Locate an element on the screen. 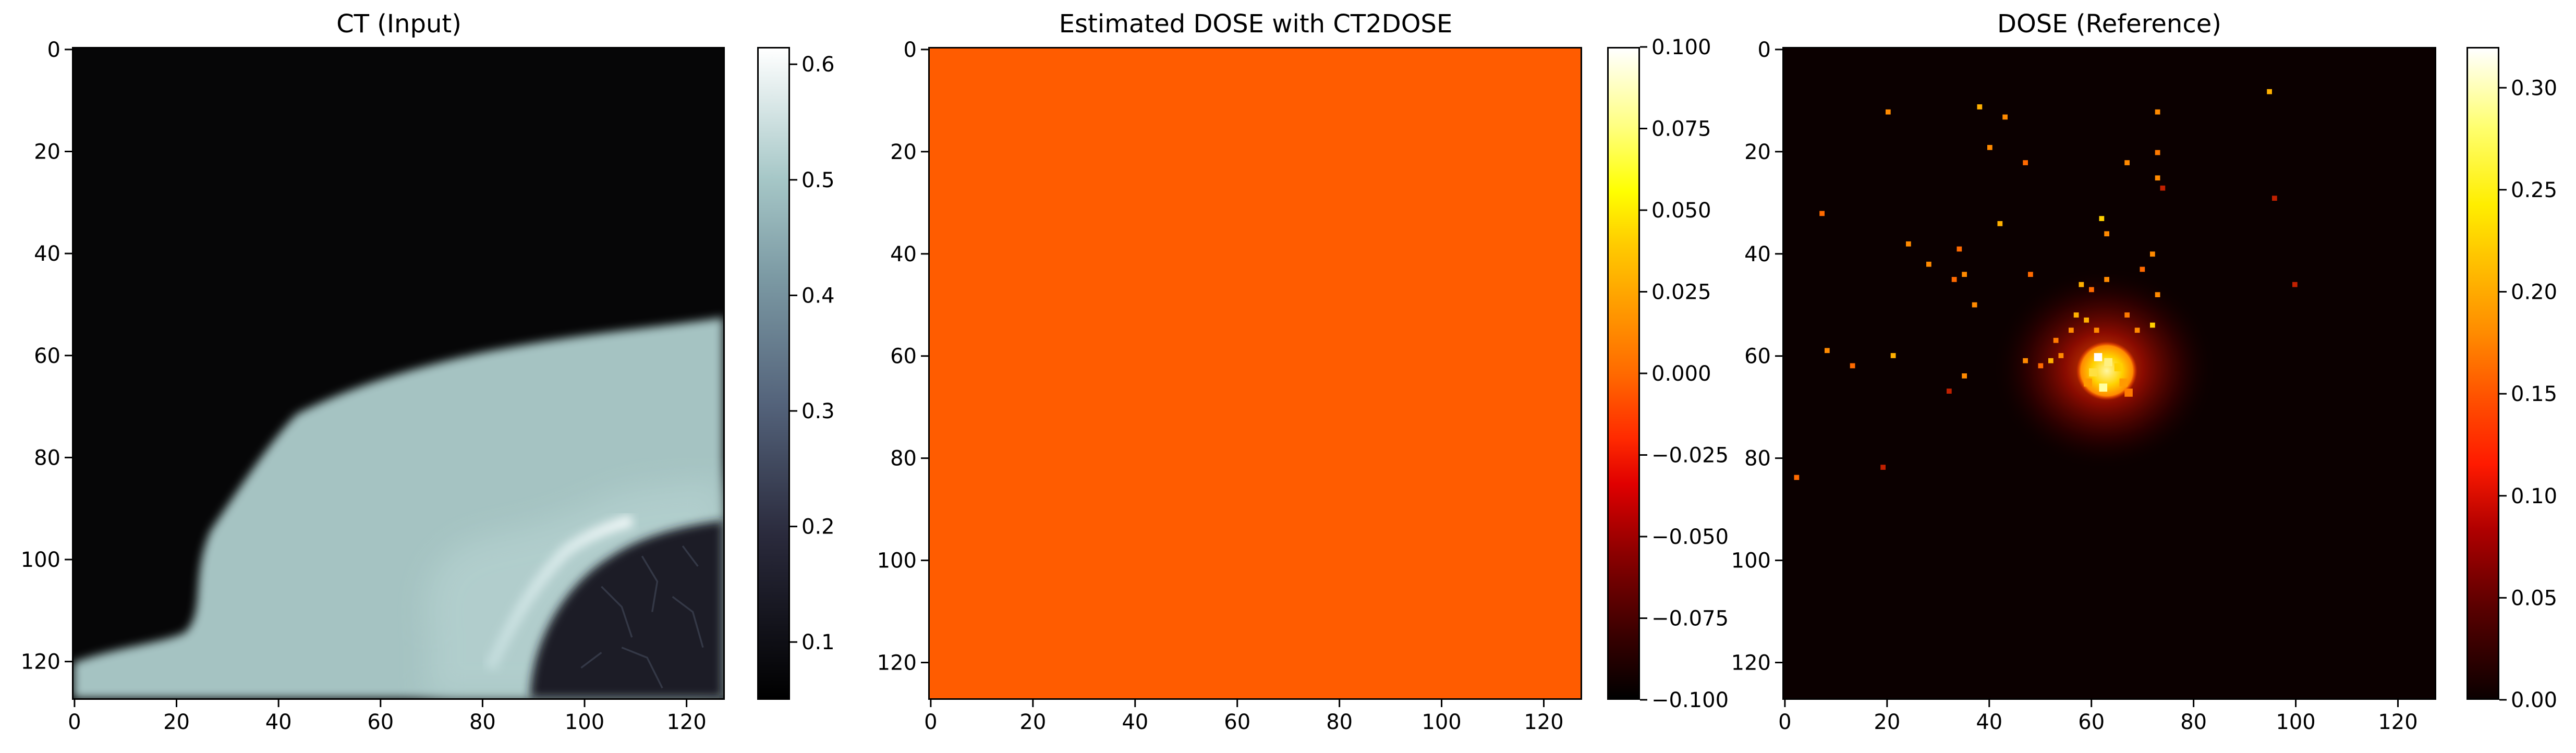 This screenshot has height=753, width=2576. colorbar-tick-label: 0.2 is located at coordinates (818, 527).